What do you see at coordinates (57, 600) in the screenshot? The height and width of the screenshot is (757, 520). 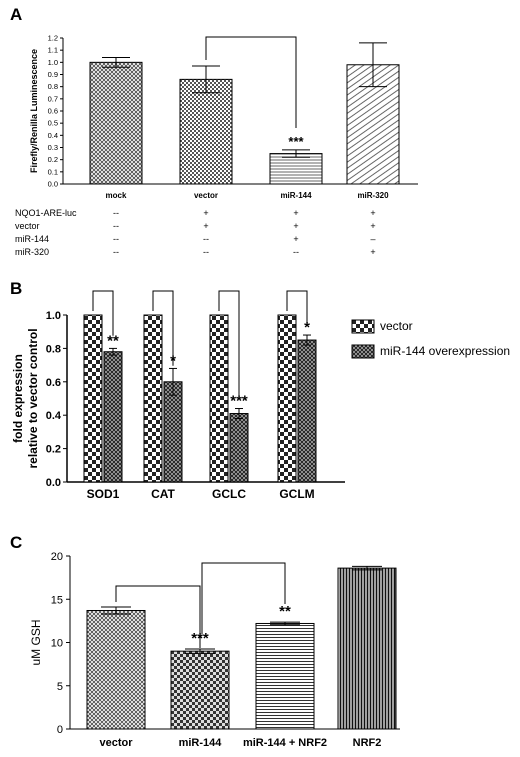 I see `y-tick-label-c: 15` at bounding box center [57, 600].